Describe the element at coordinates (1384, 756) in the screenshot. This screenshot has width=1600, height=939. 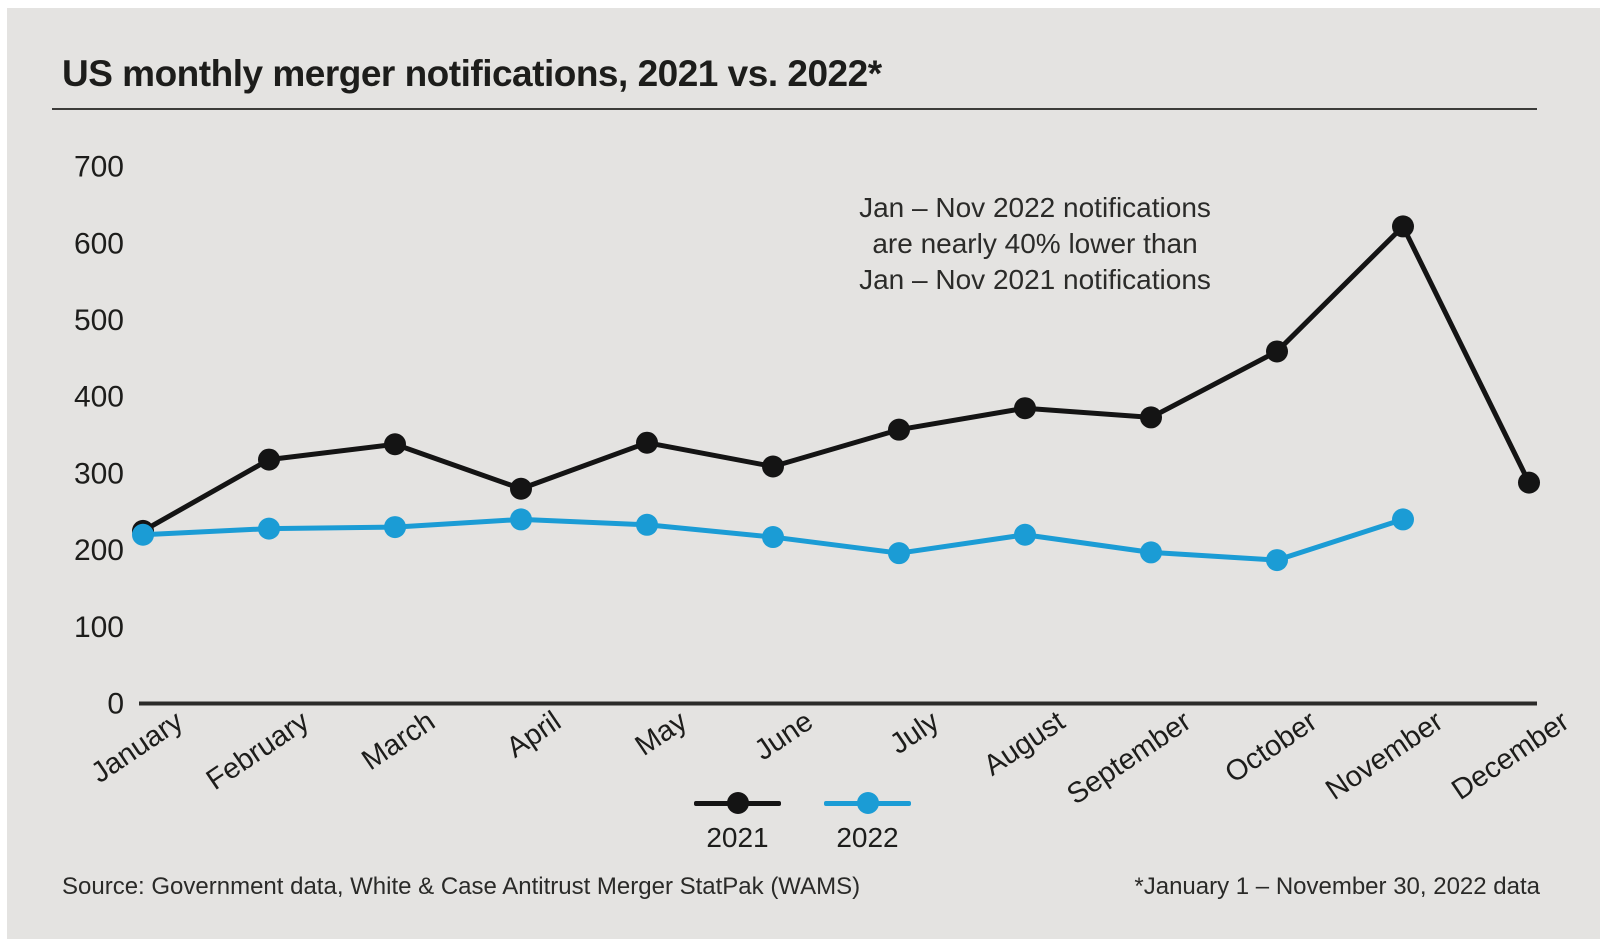
I see `x-tick-label-november: November` at that location.